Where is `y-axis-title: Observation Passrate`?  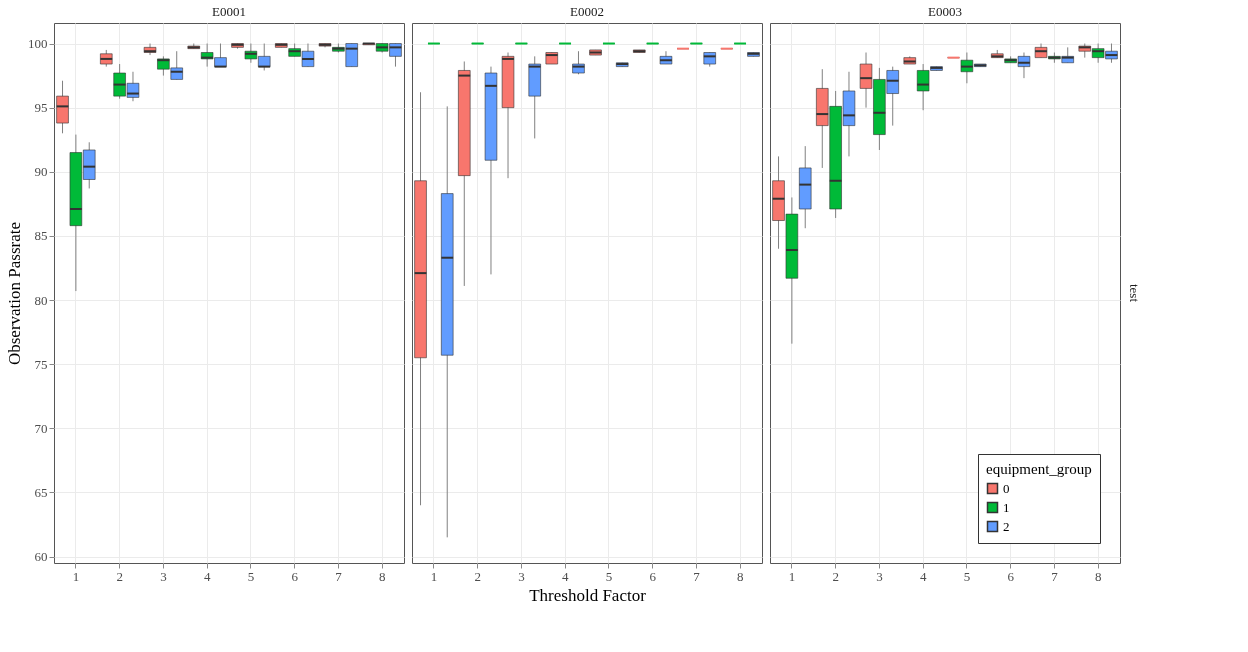 y-axis-title: Observation Passrate is located at coordinates (14, 293).